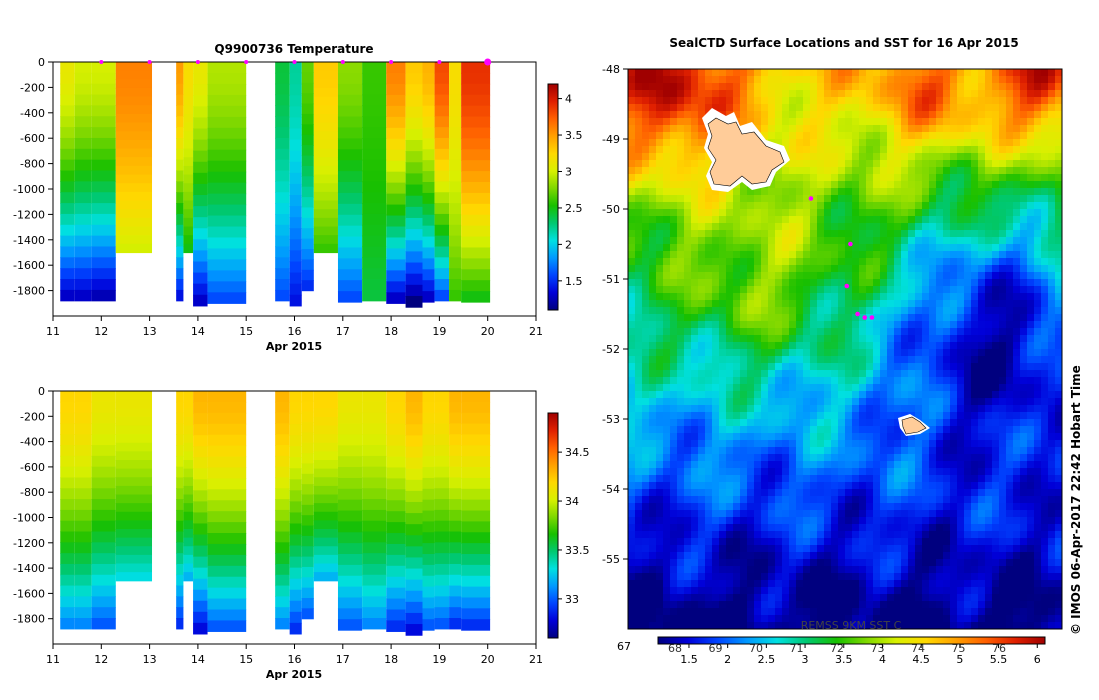 This screenshot has height=700, width=1099. I want to click on y-tick-label: -200, so click(32, 87).